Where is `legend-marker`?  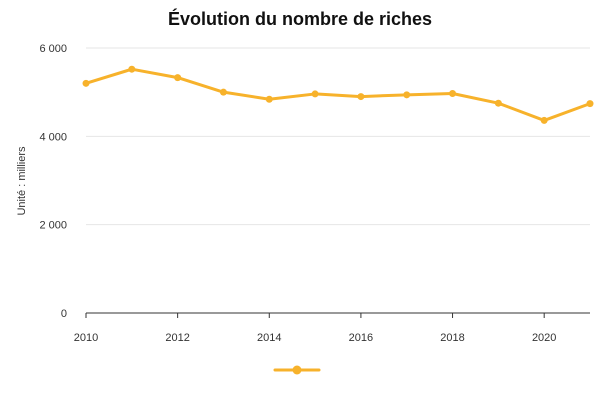 legend-marker is located at coordinates (297, 370).